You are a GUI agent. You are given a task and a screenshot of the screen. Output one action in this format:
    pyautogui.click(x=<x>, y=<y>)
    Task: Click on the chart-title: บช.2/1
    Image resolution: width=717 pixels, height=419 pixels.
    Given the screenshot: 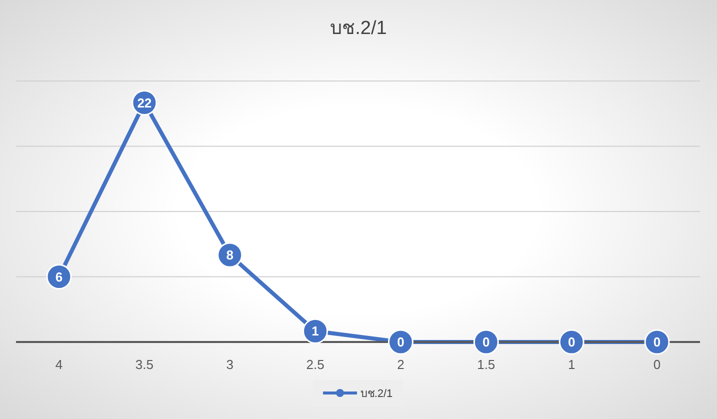 What is the action you would take?
    pyautogui.click(x=358, y=29)
    